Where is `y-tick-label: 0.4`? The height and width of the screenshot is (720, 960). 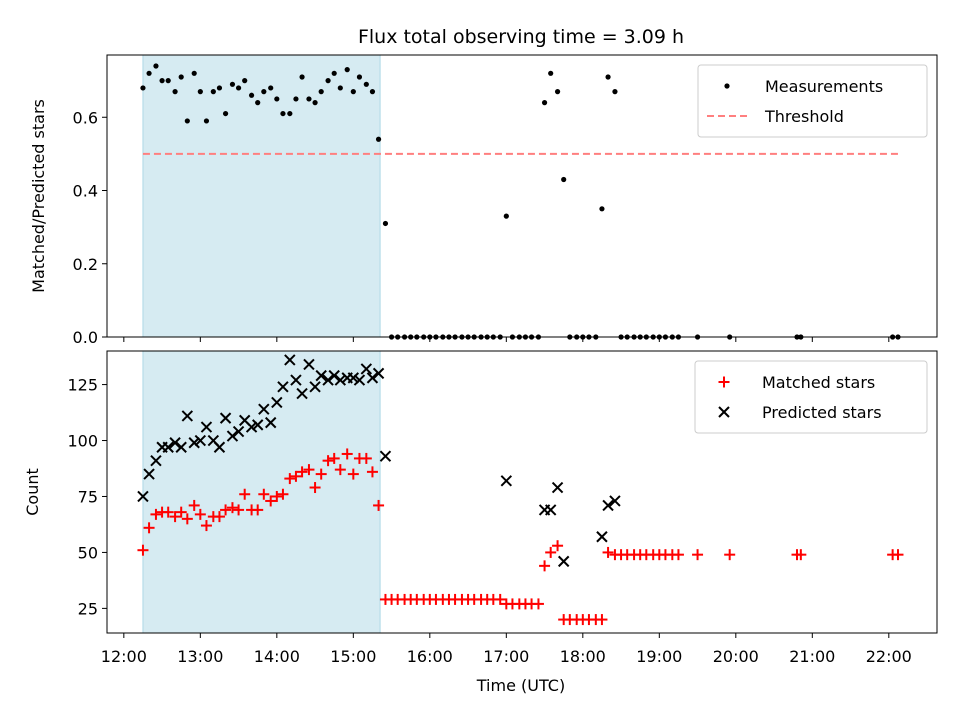 y-tick-label: 0.4 is located at coordinates (85, 191).